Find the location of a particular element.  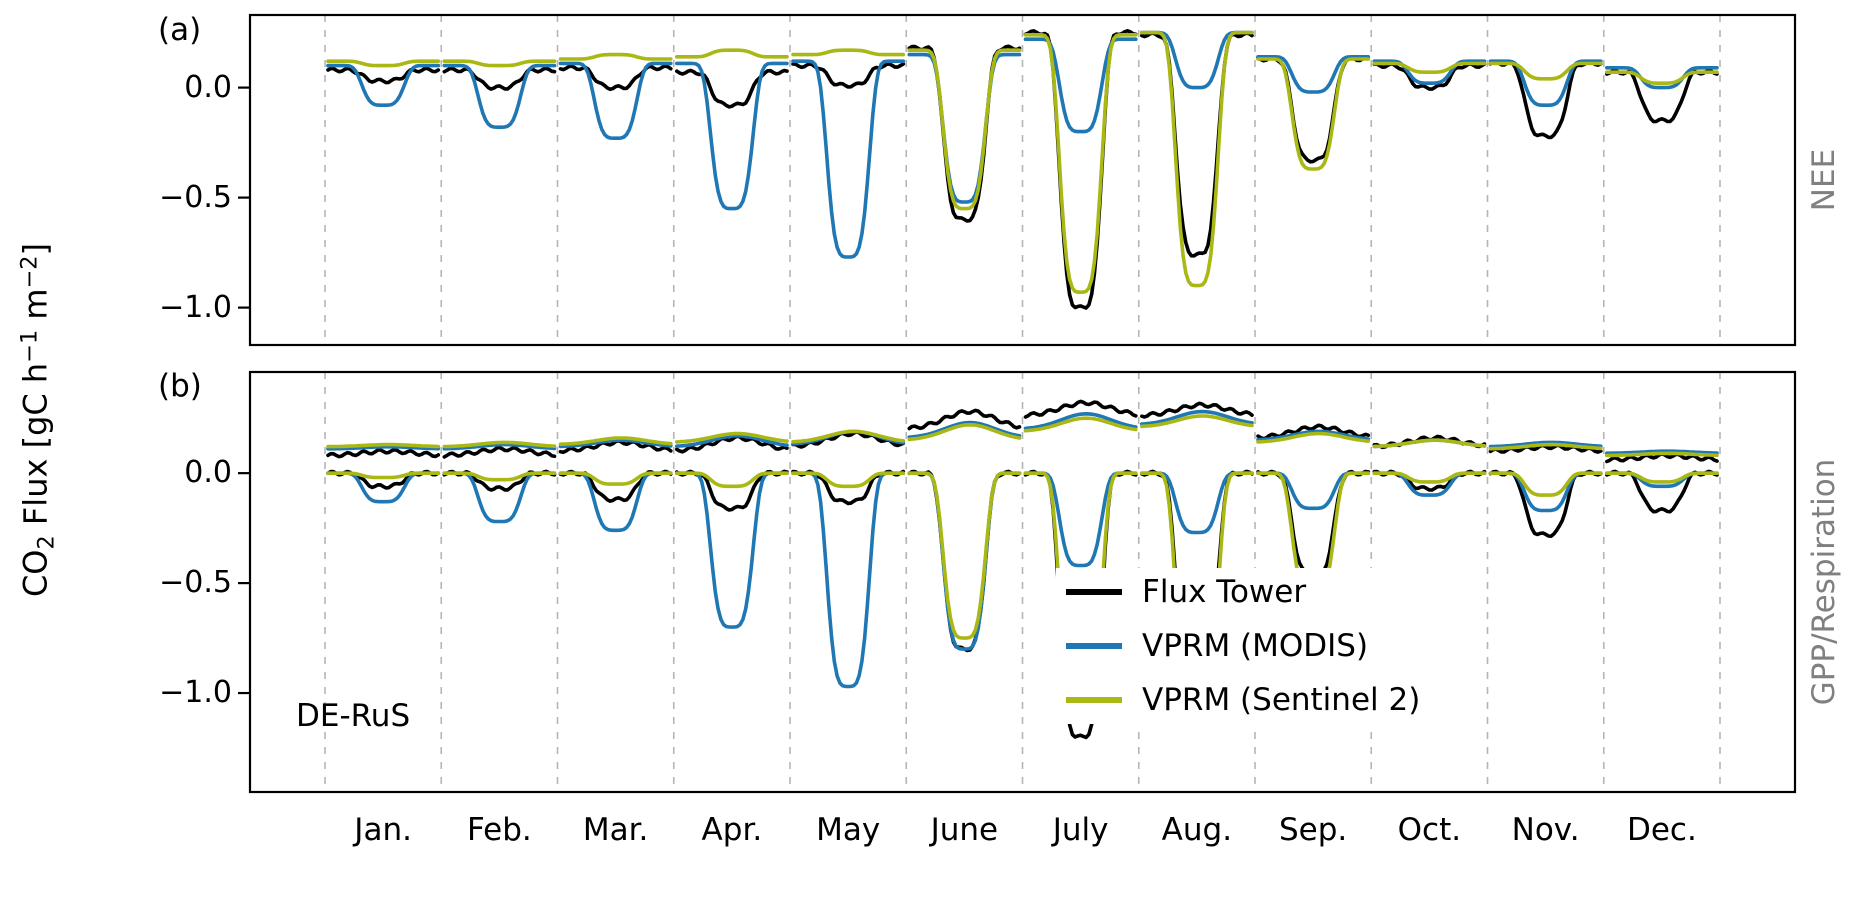

x-tick-label: Feb. is located at coordinates (499, 830).